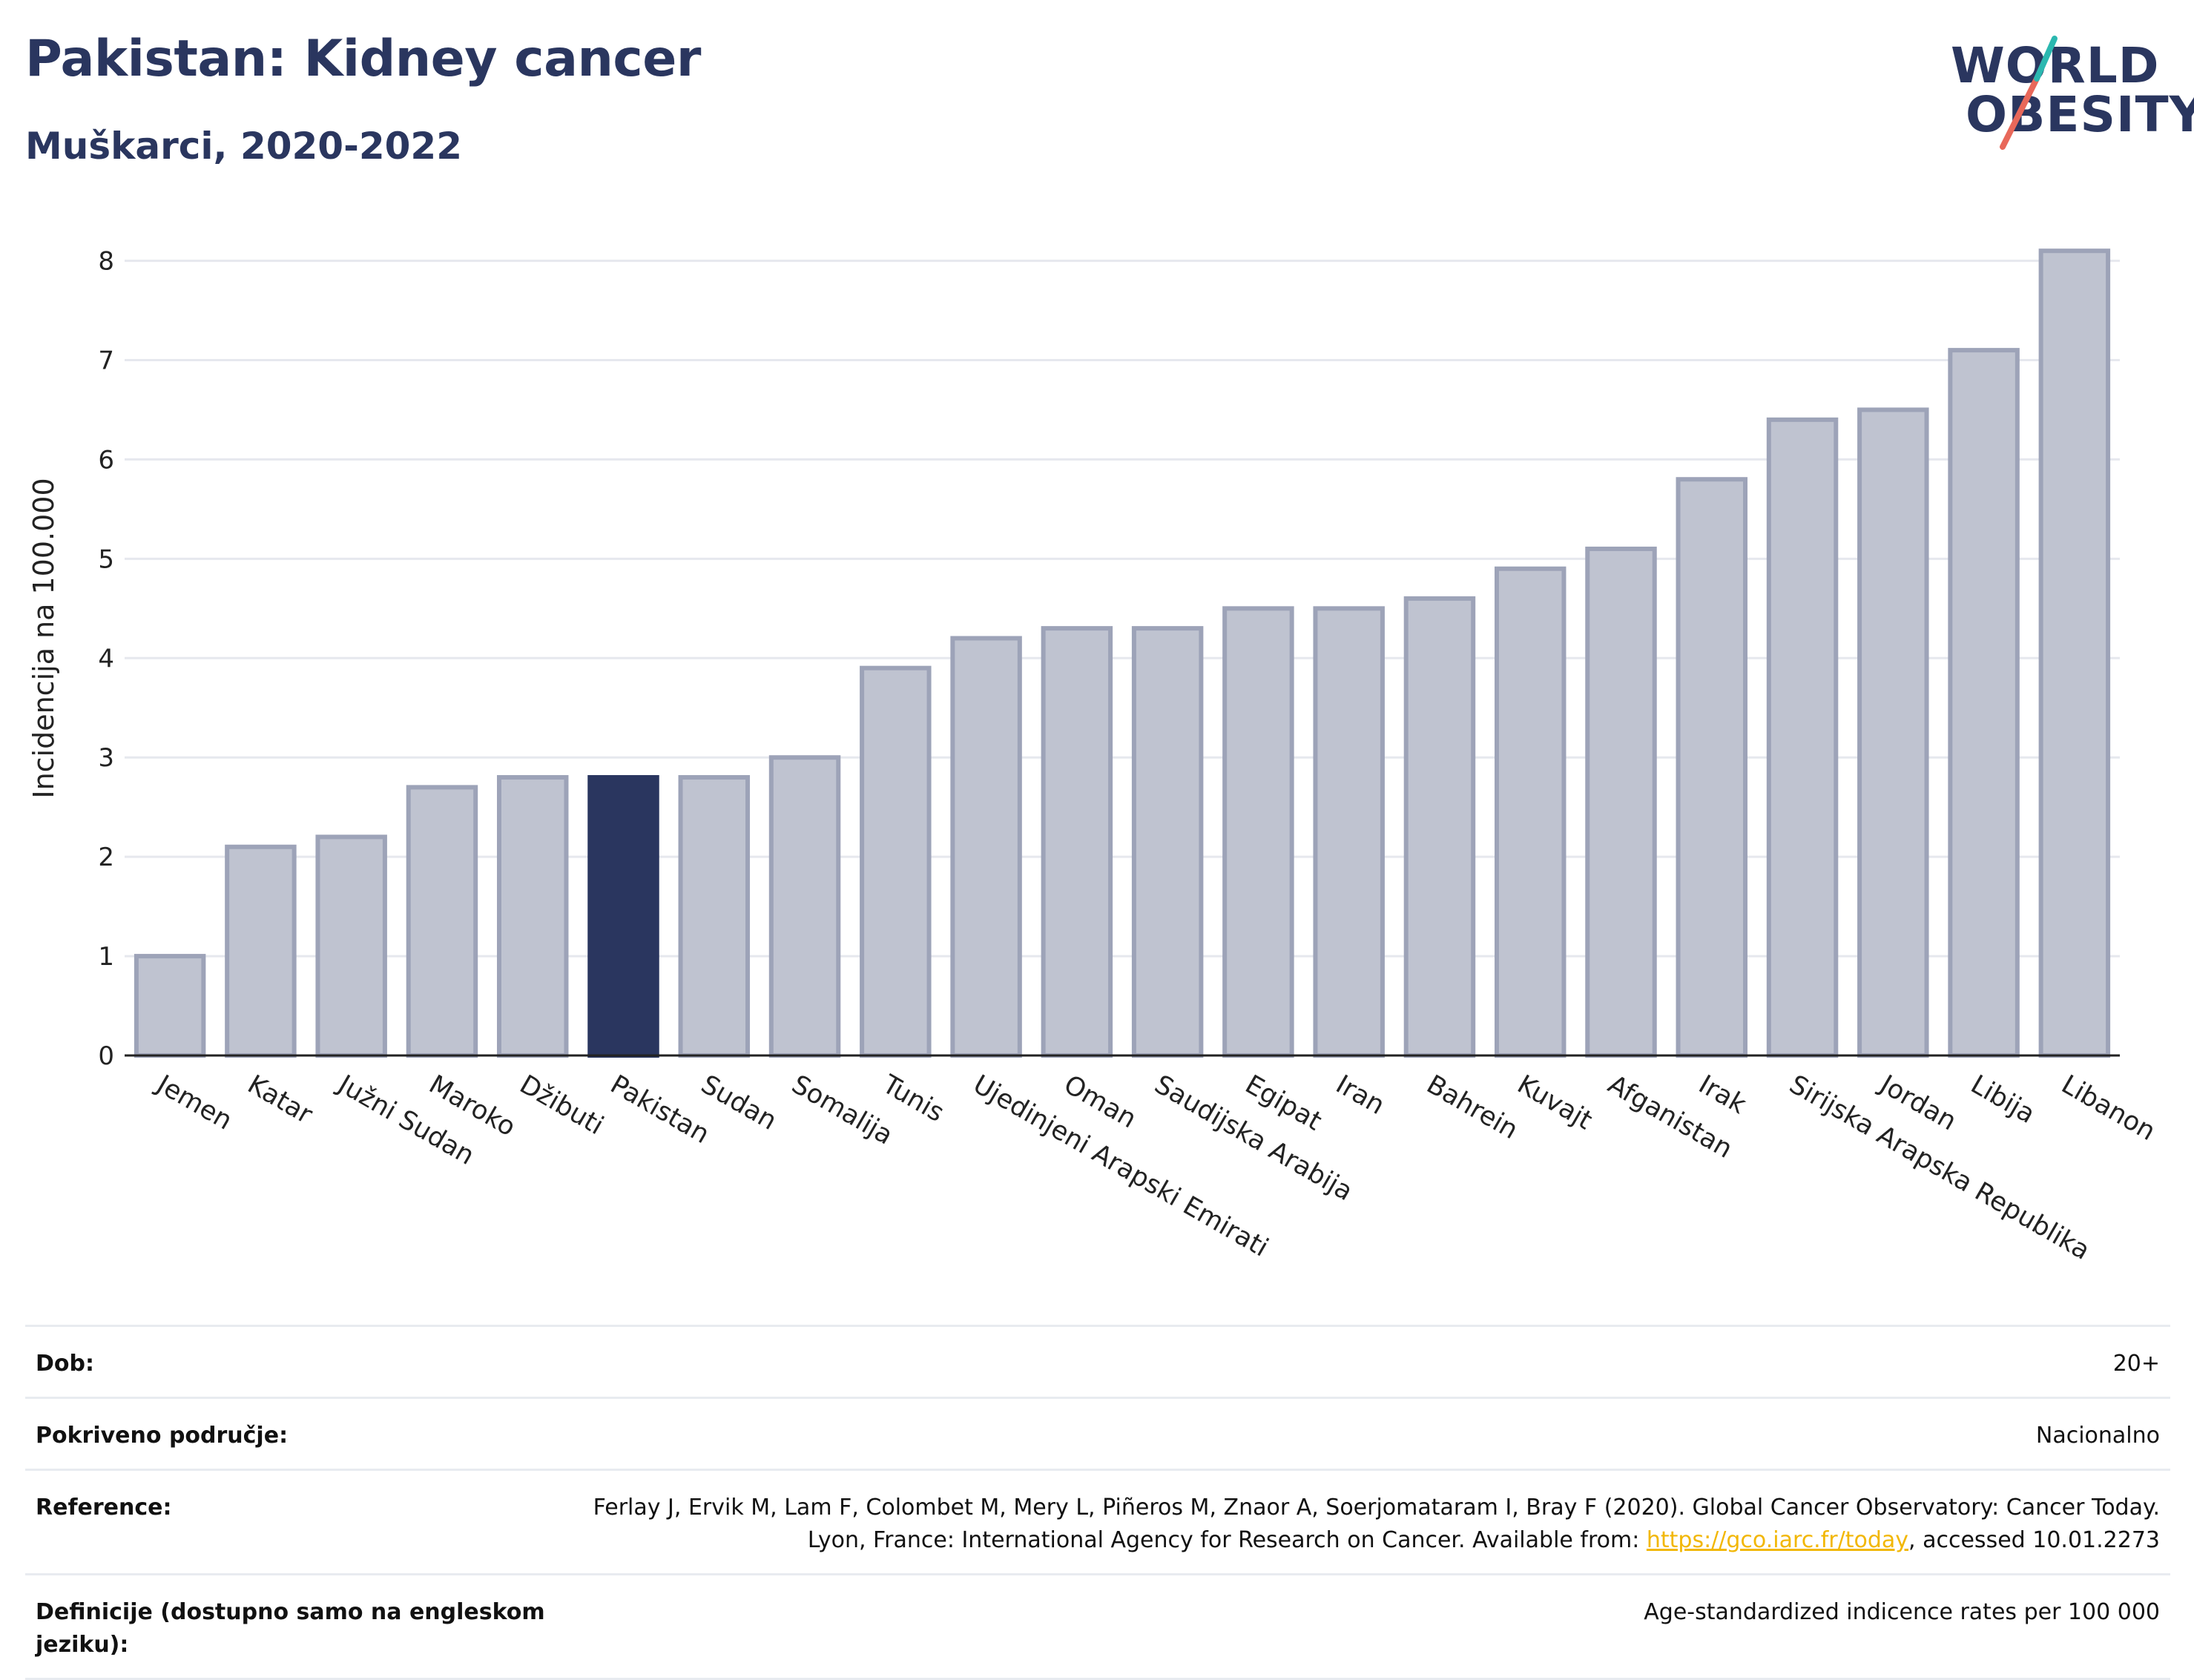 The image size is (2194, 1680). What do you see at coordinates (2136, 1364) in the screenshot?
I see `info-value: 20+` at bounding box center [2136, 1364].